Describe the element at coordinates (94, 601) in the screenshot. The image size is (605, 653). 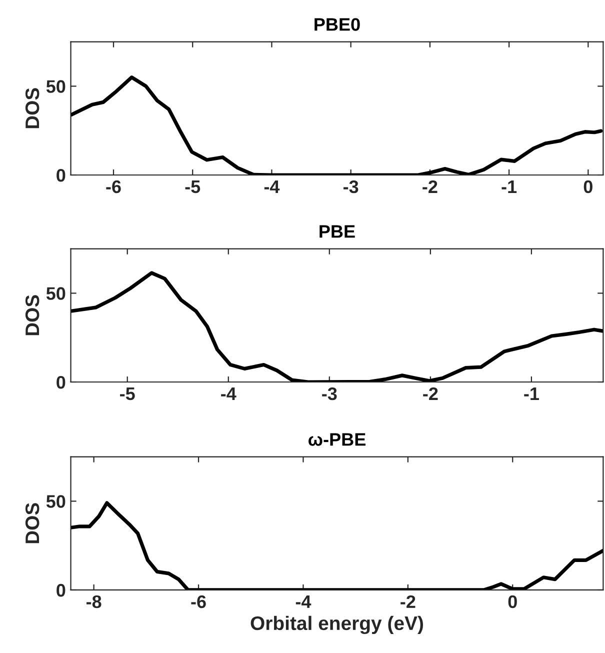
I see `x-tick-label: -8` at that location.